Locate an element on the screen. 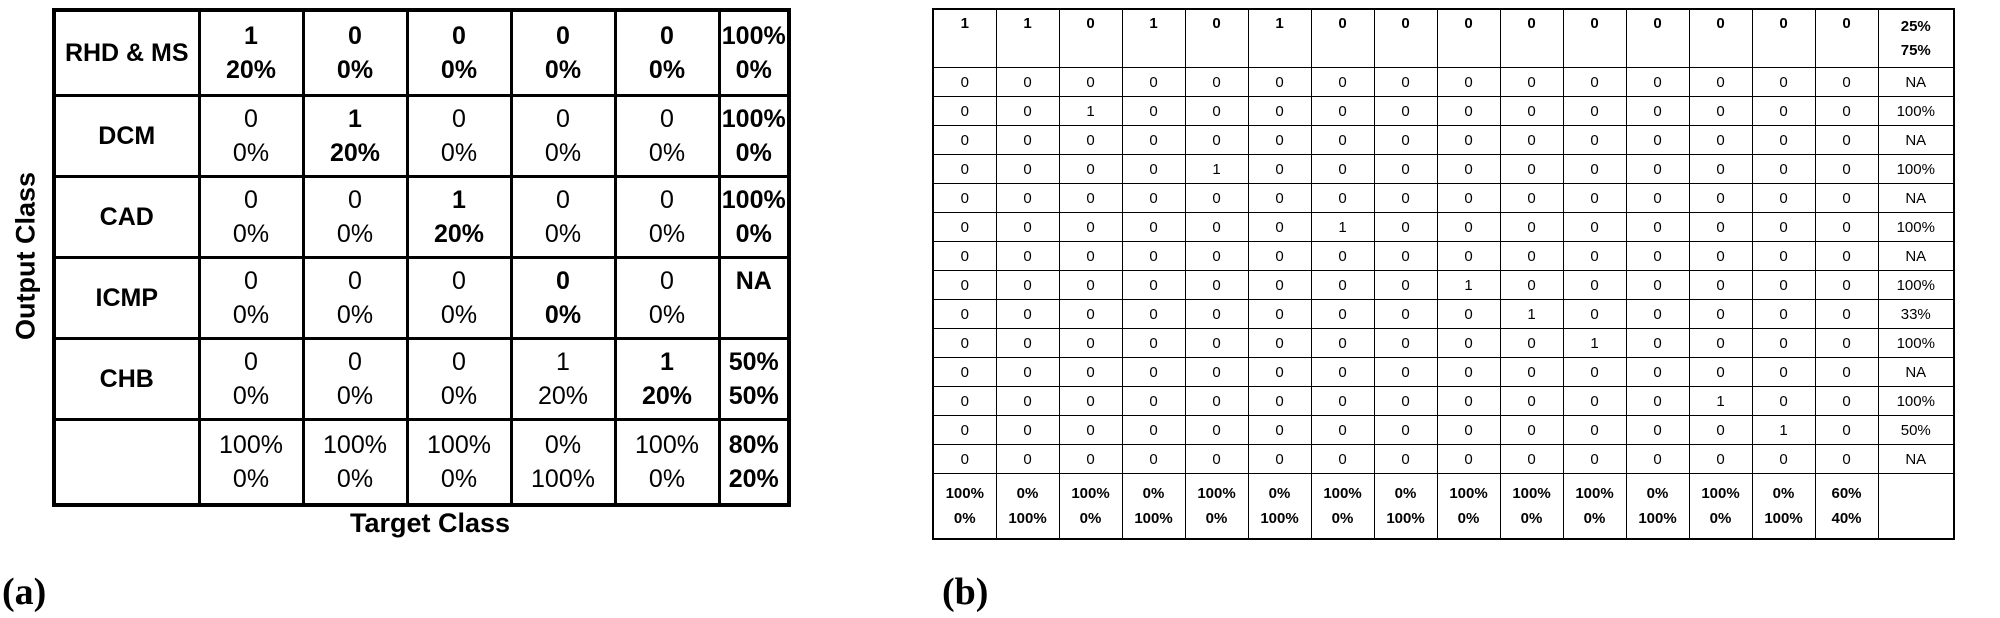 Image resolution: width=2000 pixels, height=618 pixels. b-cell-r11-c12: 0 is located at coordinates (1720, 372).